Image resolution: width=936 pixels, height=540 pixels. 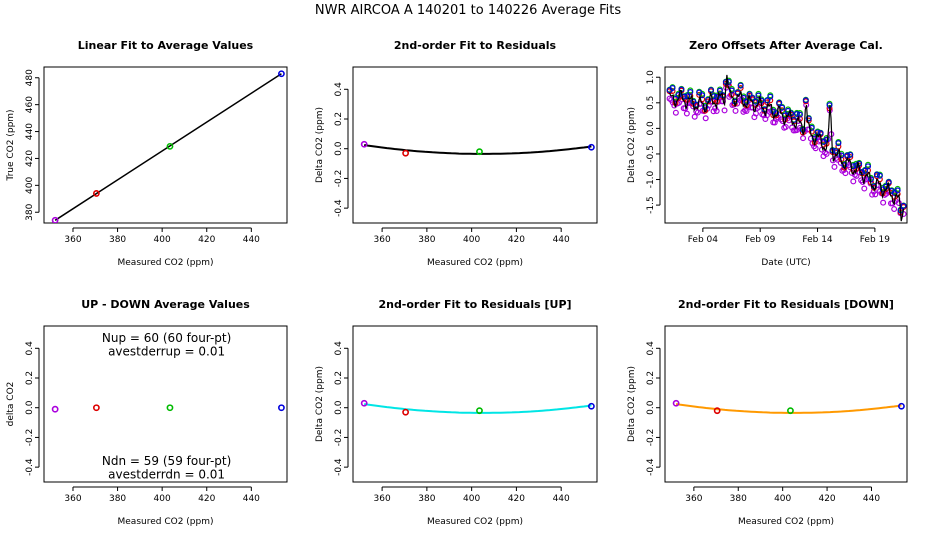 What do you see at coordinates (786, 304) in the screenshot?
I see `panel-title: 2nd-order Fit to Residuals [DOWN]` at bounding box center [786, 304].